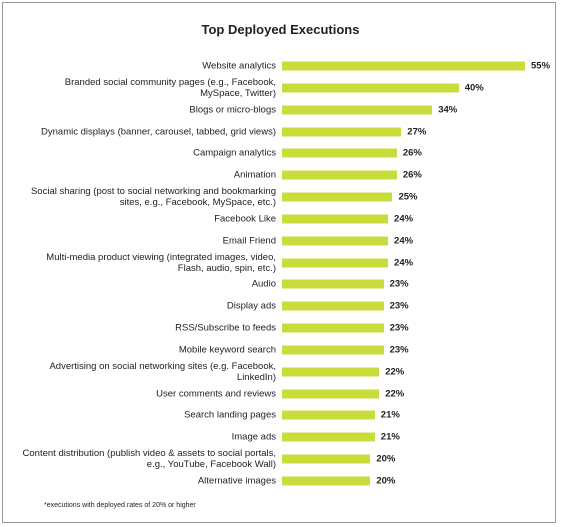 The height and width of the screenshot is (527, 561). What do you see at coordinates (253, 437) in the screenshot?
I see `category-label: Image ads` at bounding box center [253, 437].